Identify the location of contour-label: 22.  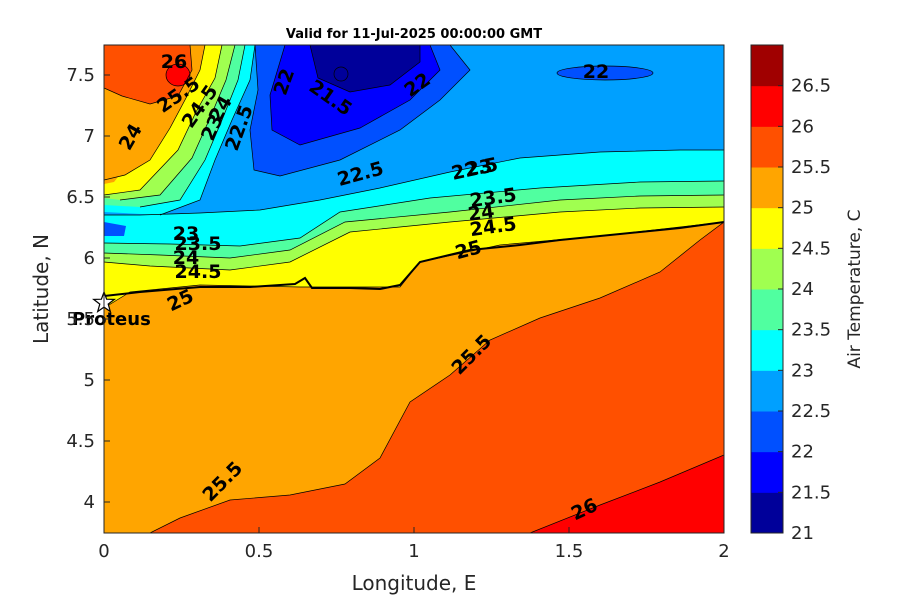
(596, 72).